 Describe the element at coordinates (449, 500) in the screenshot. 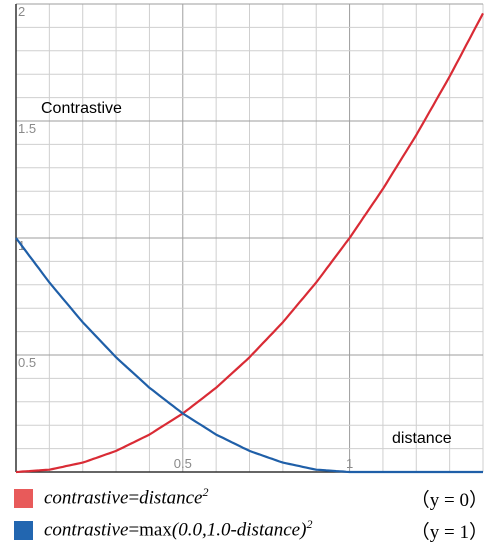

I see `legend-condition-red: （y = 0）` at that location.